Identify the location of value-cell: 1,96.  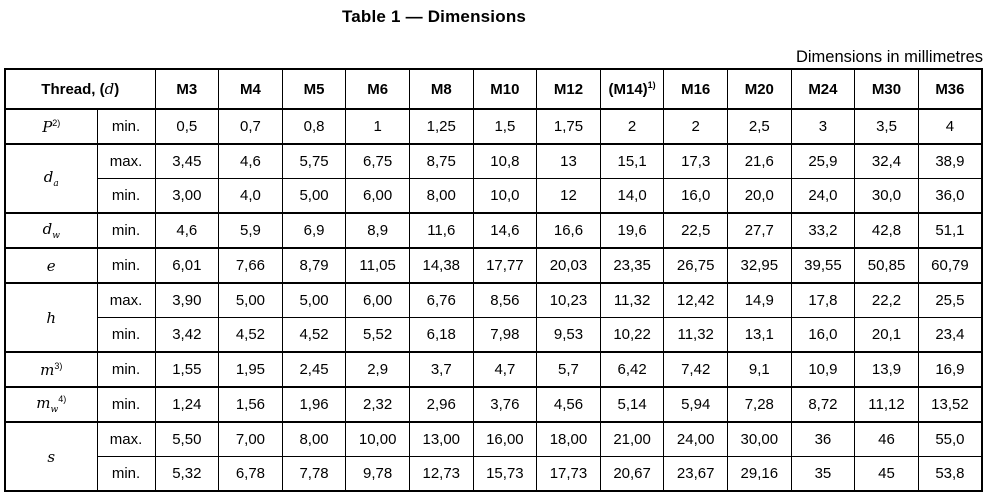
(314, 404).